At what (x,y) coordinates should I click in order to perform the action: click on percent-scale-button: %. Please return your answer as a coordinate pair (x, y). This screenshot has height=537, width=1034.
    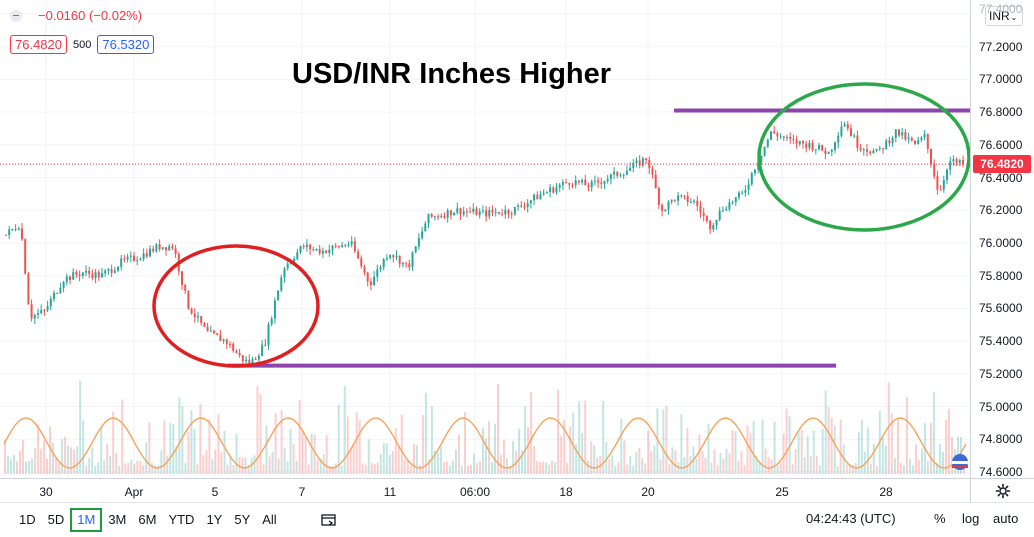
    Looking at the image, I should click on (940, 518).